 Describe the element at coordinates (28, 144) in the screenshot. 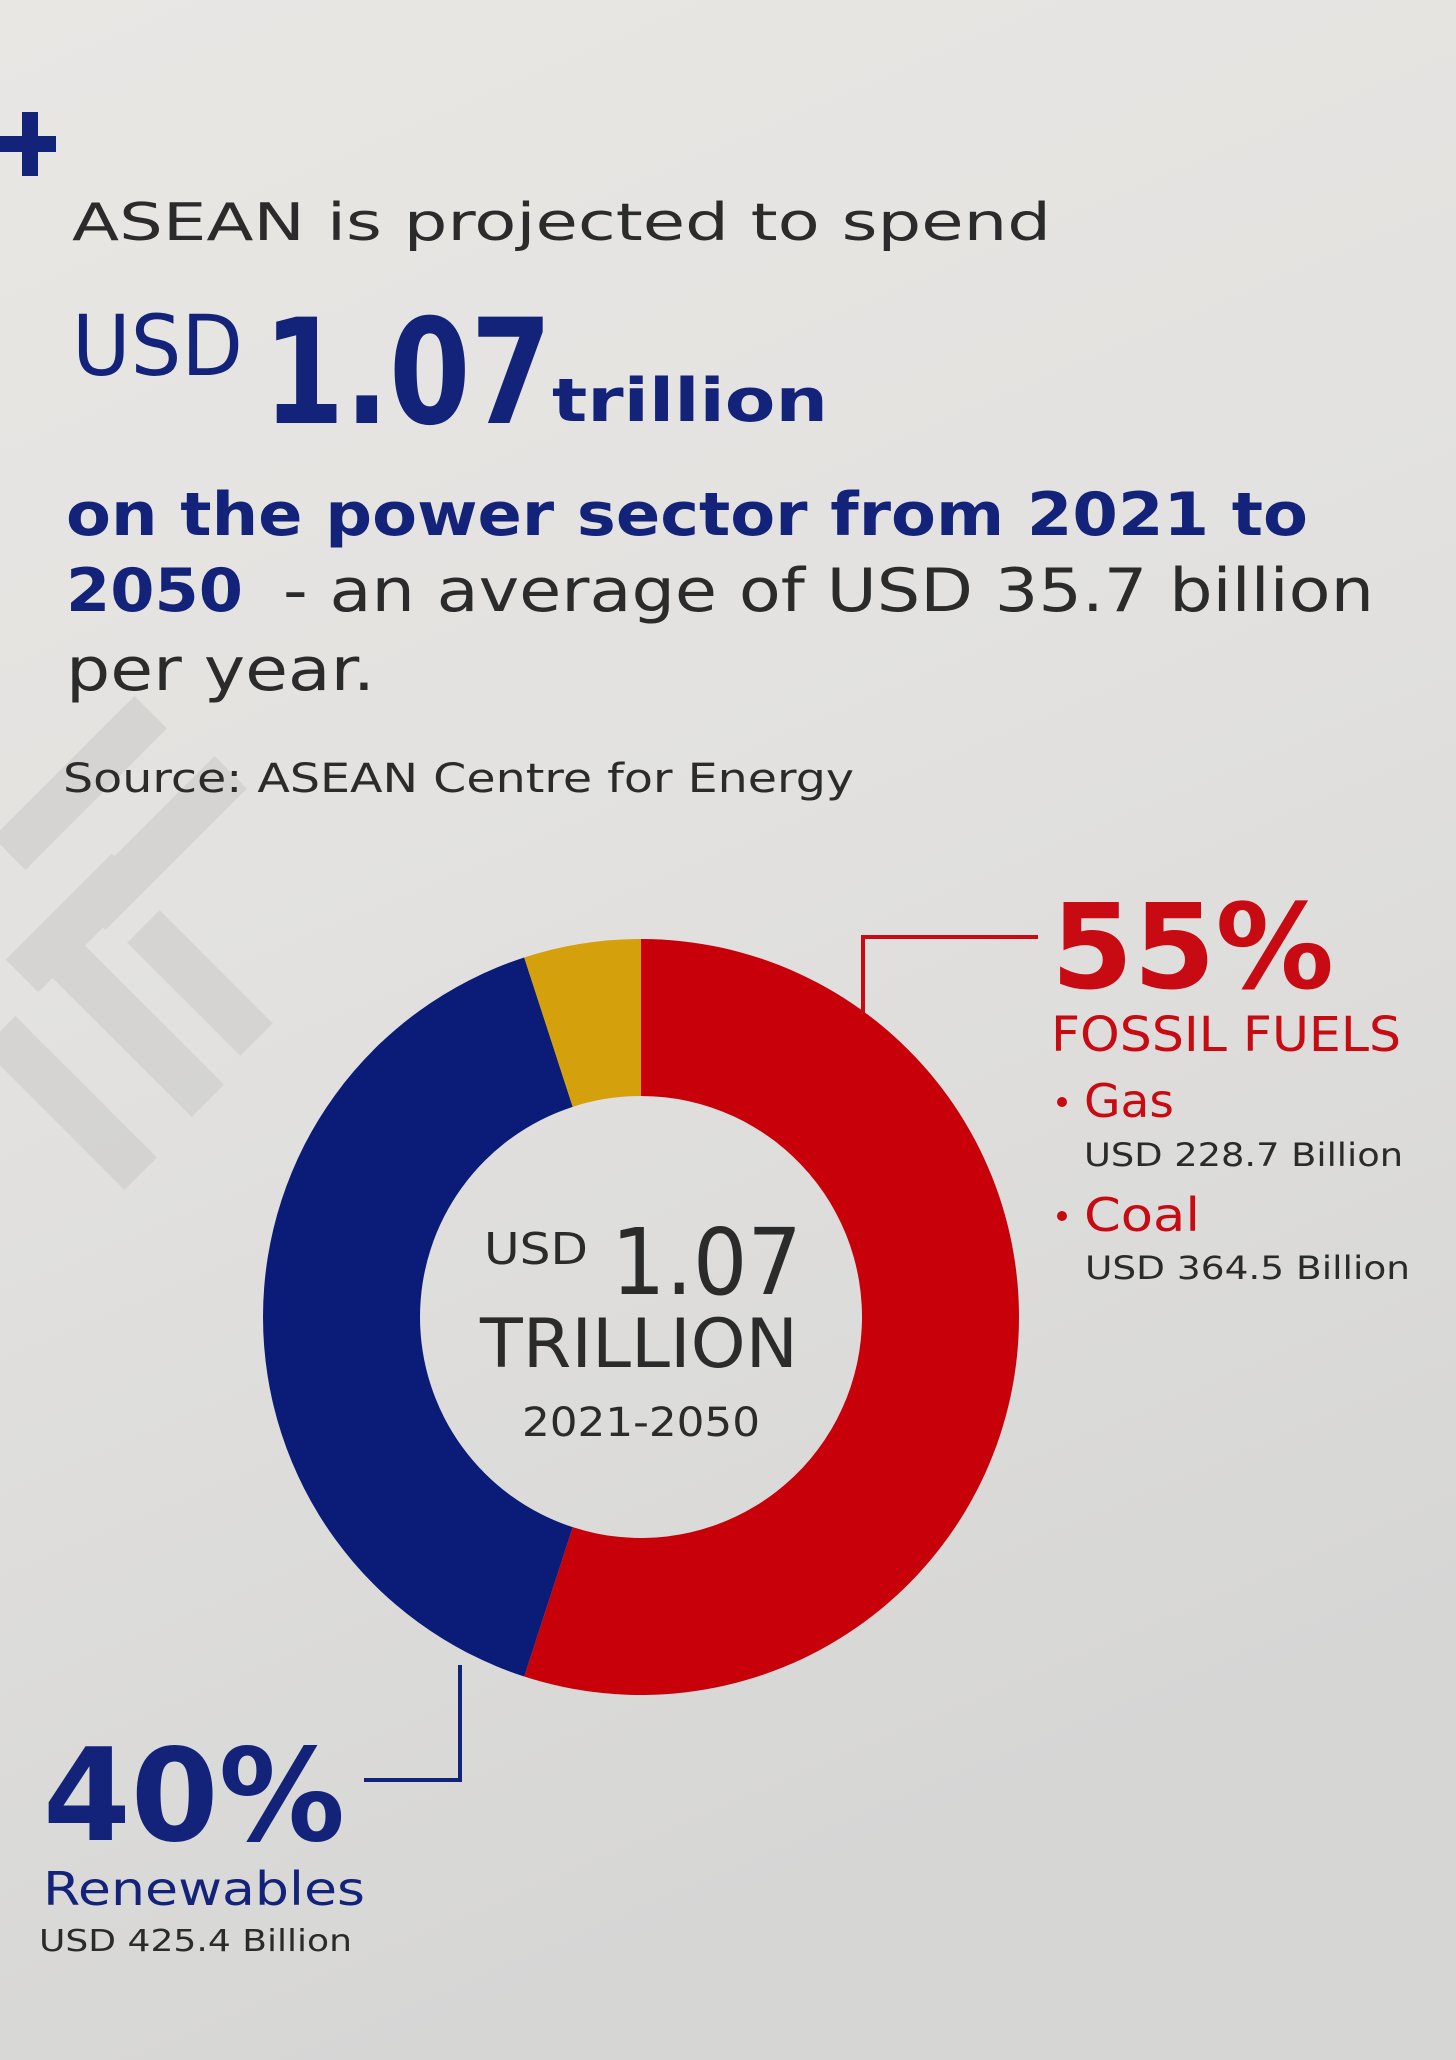

I see `plus-marker` at that location.